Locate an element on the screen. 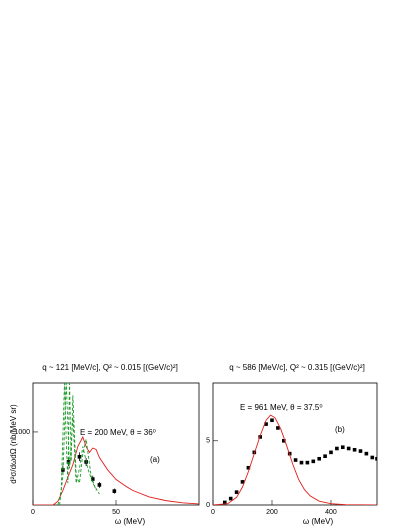 The width and height of the screenshot is (411, 532). annotation: (b) is located at coordinates (340, 429).